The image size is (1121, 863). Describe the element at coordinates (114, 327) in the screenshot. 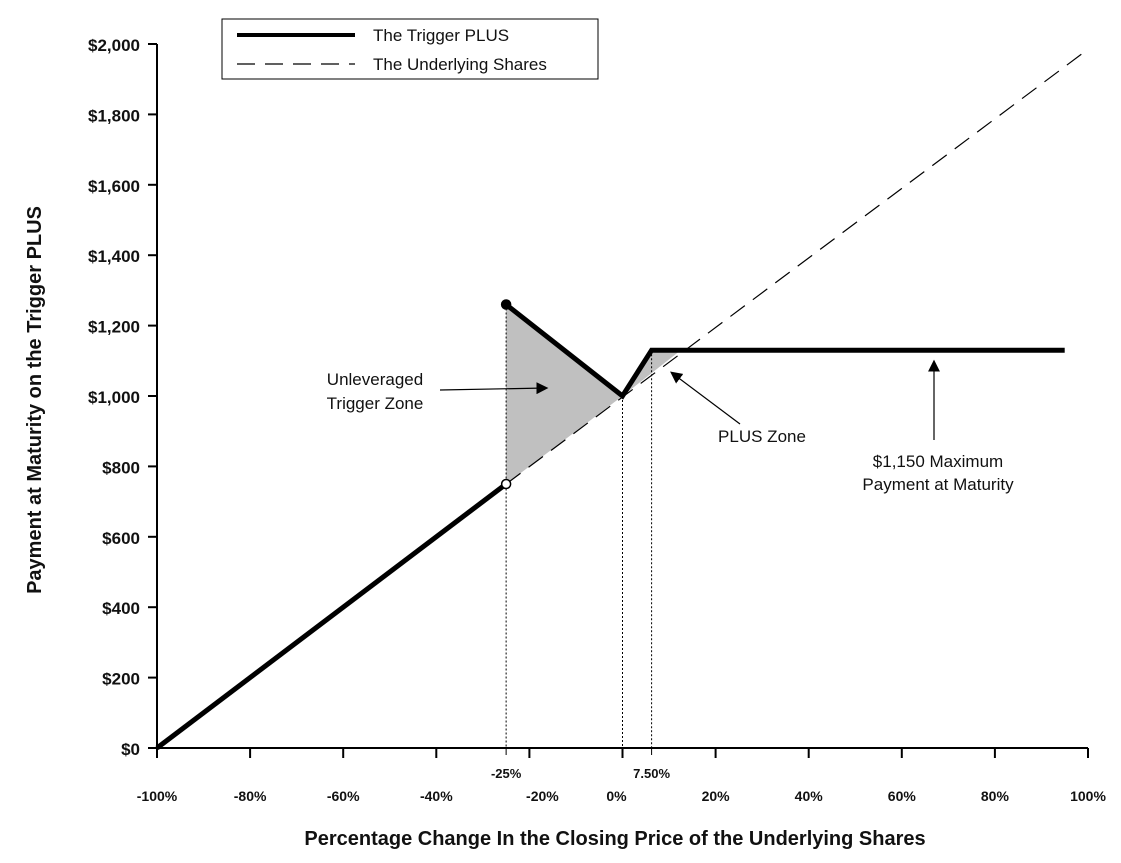

I see `y-tick-label-6: $1,200` at that location.